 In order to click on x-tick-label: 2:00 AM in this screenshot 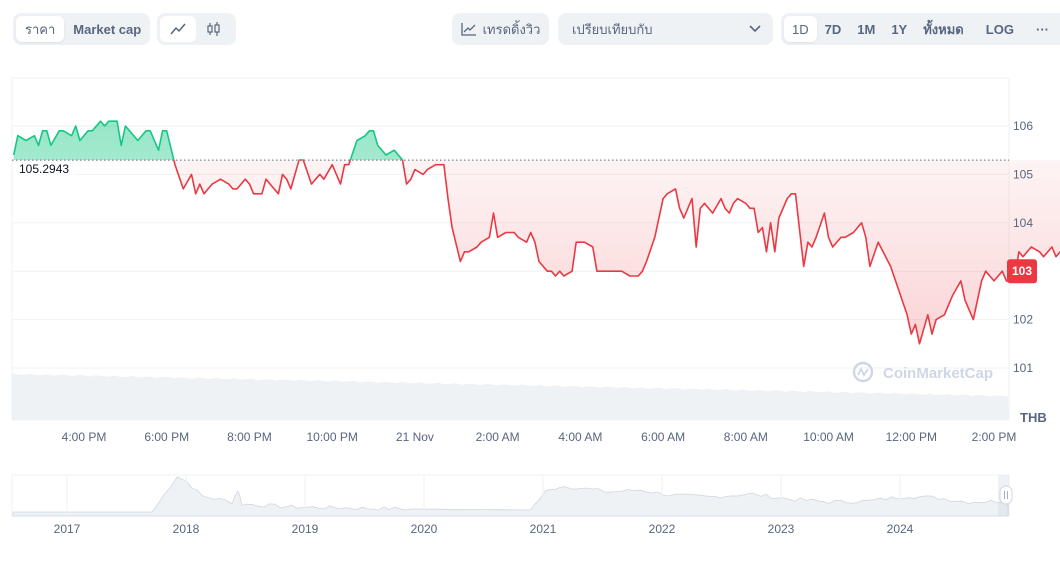, I will do `click(498, 437)`.